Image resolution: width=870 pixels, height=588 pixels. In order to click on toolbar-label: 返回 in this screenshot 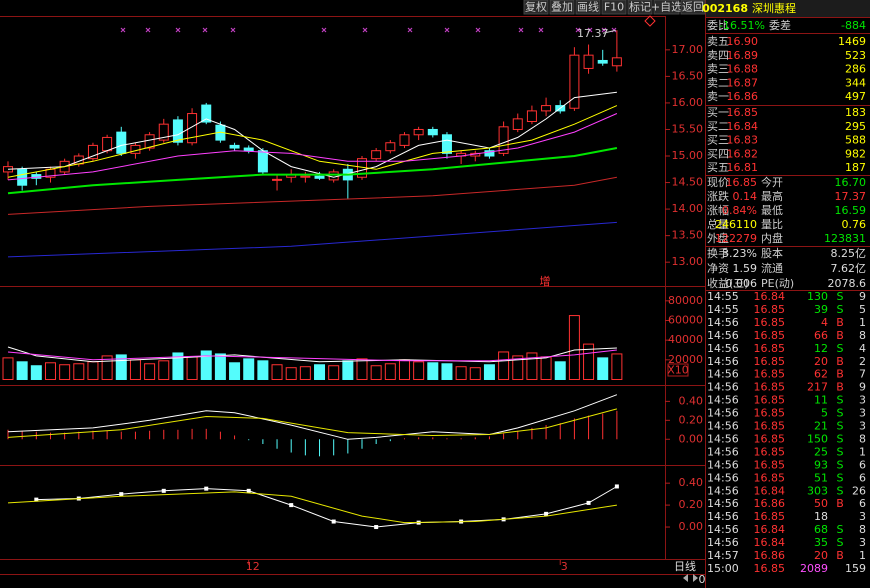, I will do `click(693, 7)`.